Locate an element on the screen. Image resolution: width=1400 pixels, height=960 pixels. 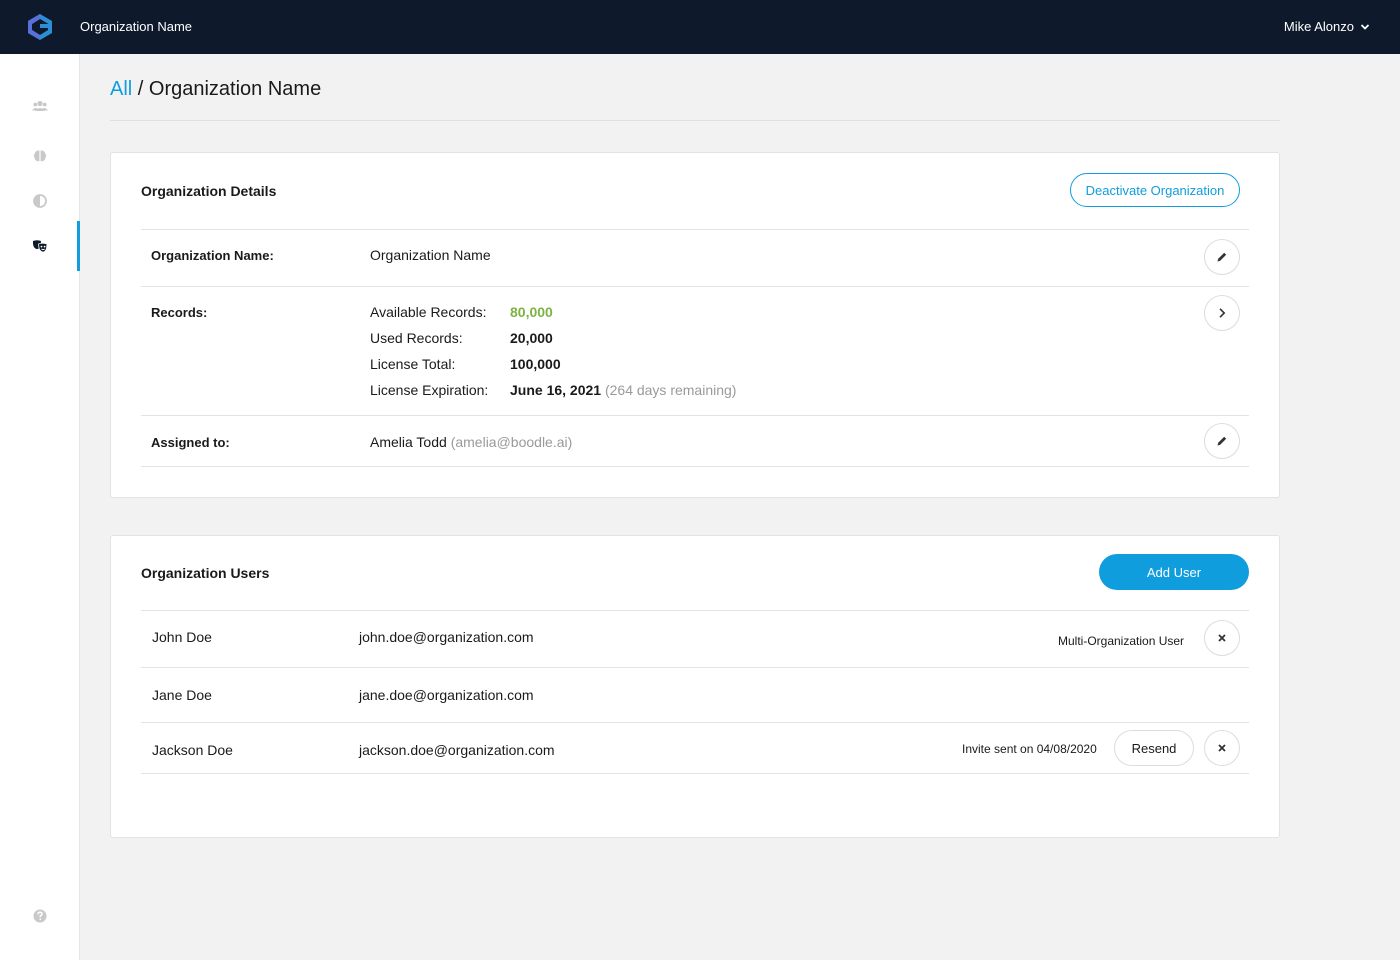
contrast-icon is located at coordinates (40, 201).